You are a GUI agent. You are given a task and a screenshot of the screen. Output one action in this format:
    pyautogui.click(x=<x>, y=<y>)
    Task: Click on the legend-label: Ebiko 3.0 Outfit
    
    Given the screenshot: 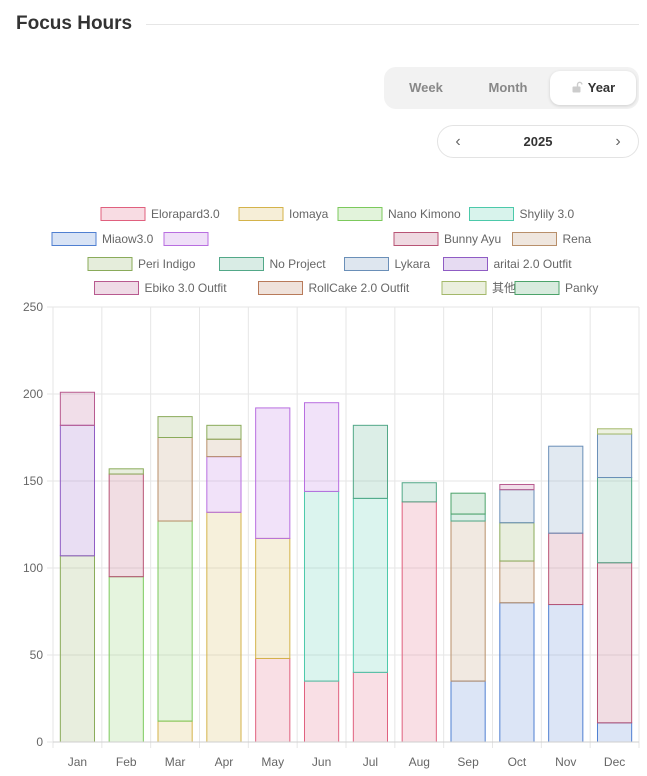 What is the action you would take?
    pyautogui.click(x=186, y=288)
    